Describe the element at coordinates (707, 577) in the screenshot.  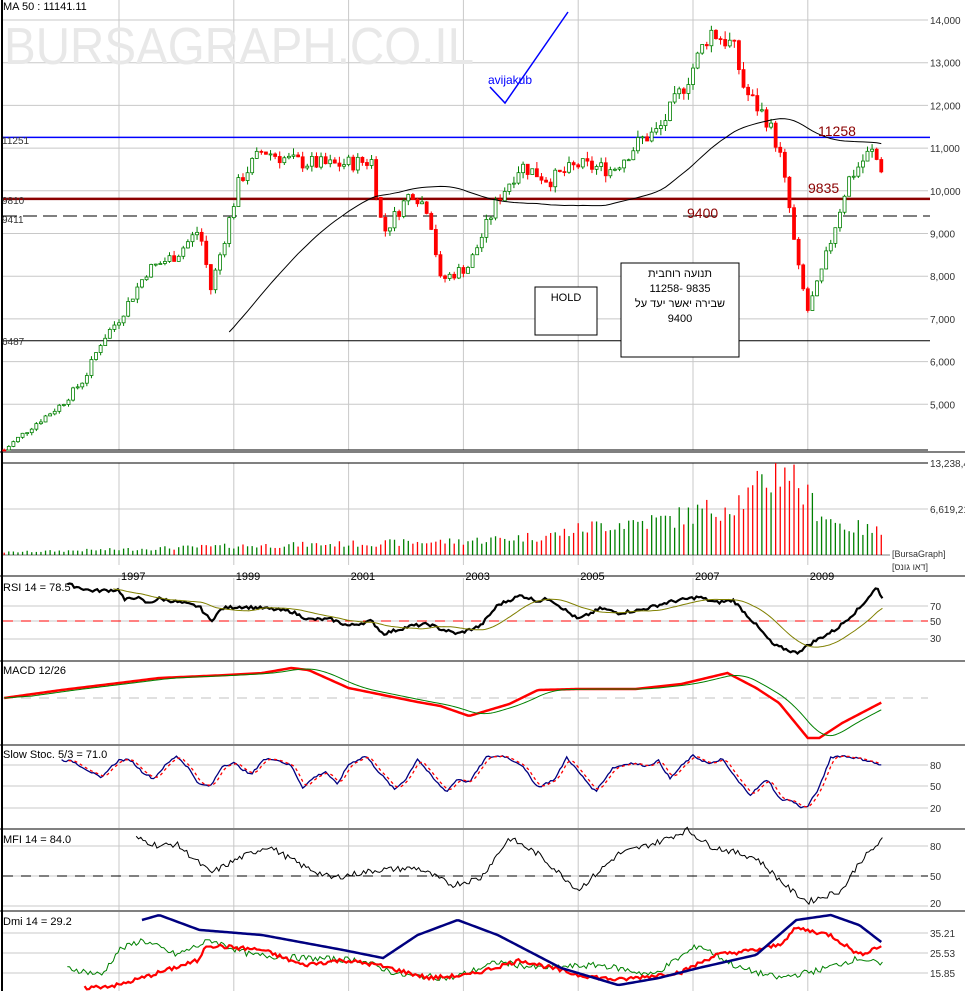
I see `year-tick: 2007` at that location.